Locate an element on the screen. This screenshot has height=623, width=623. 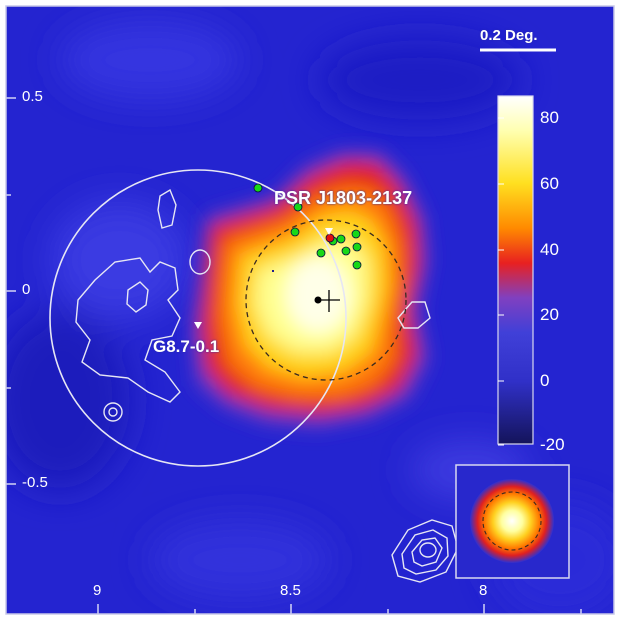
source-red is located at coordinates (330, 238).